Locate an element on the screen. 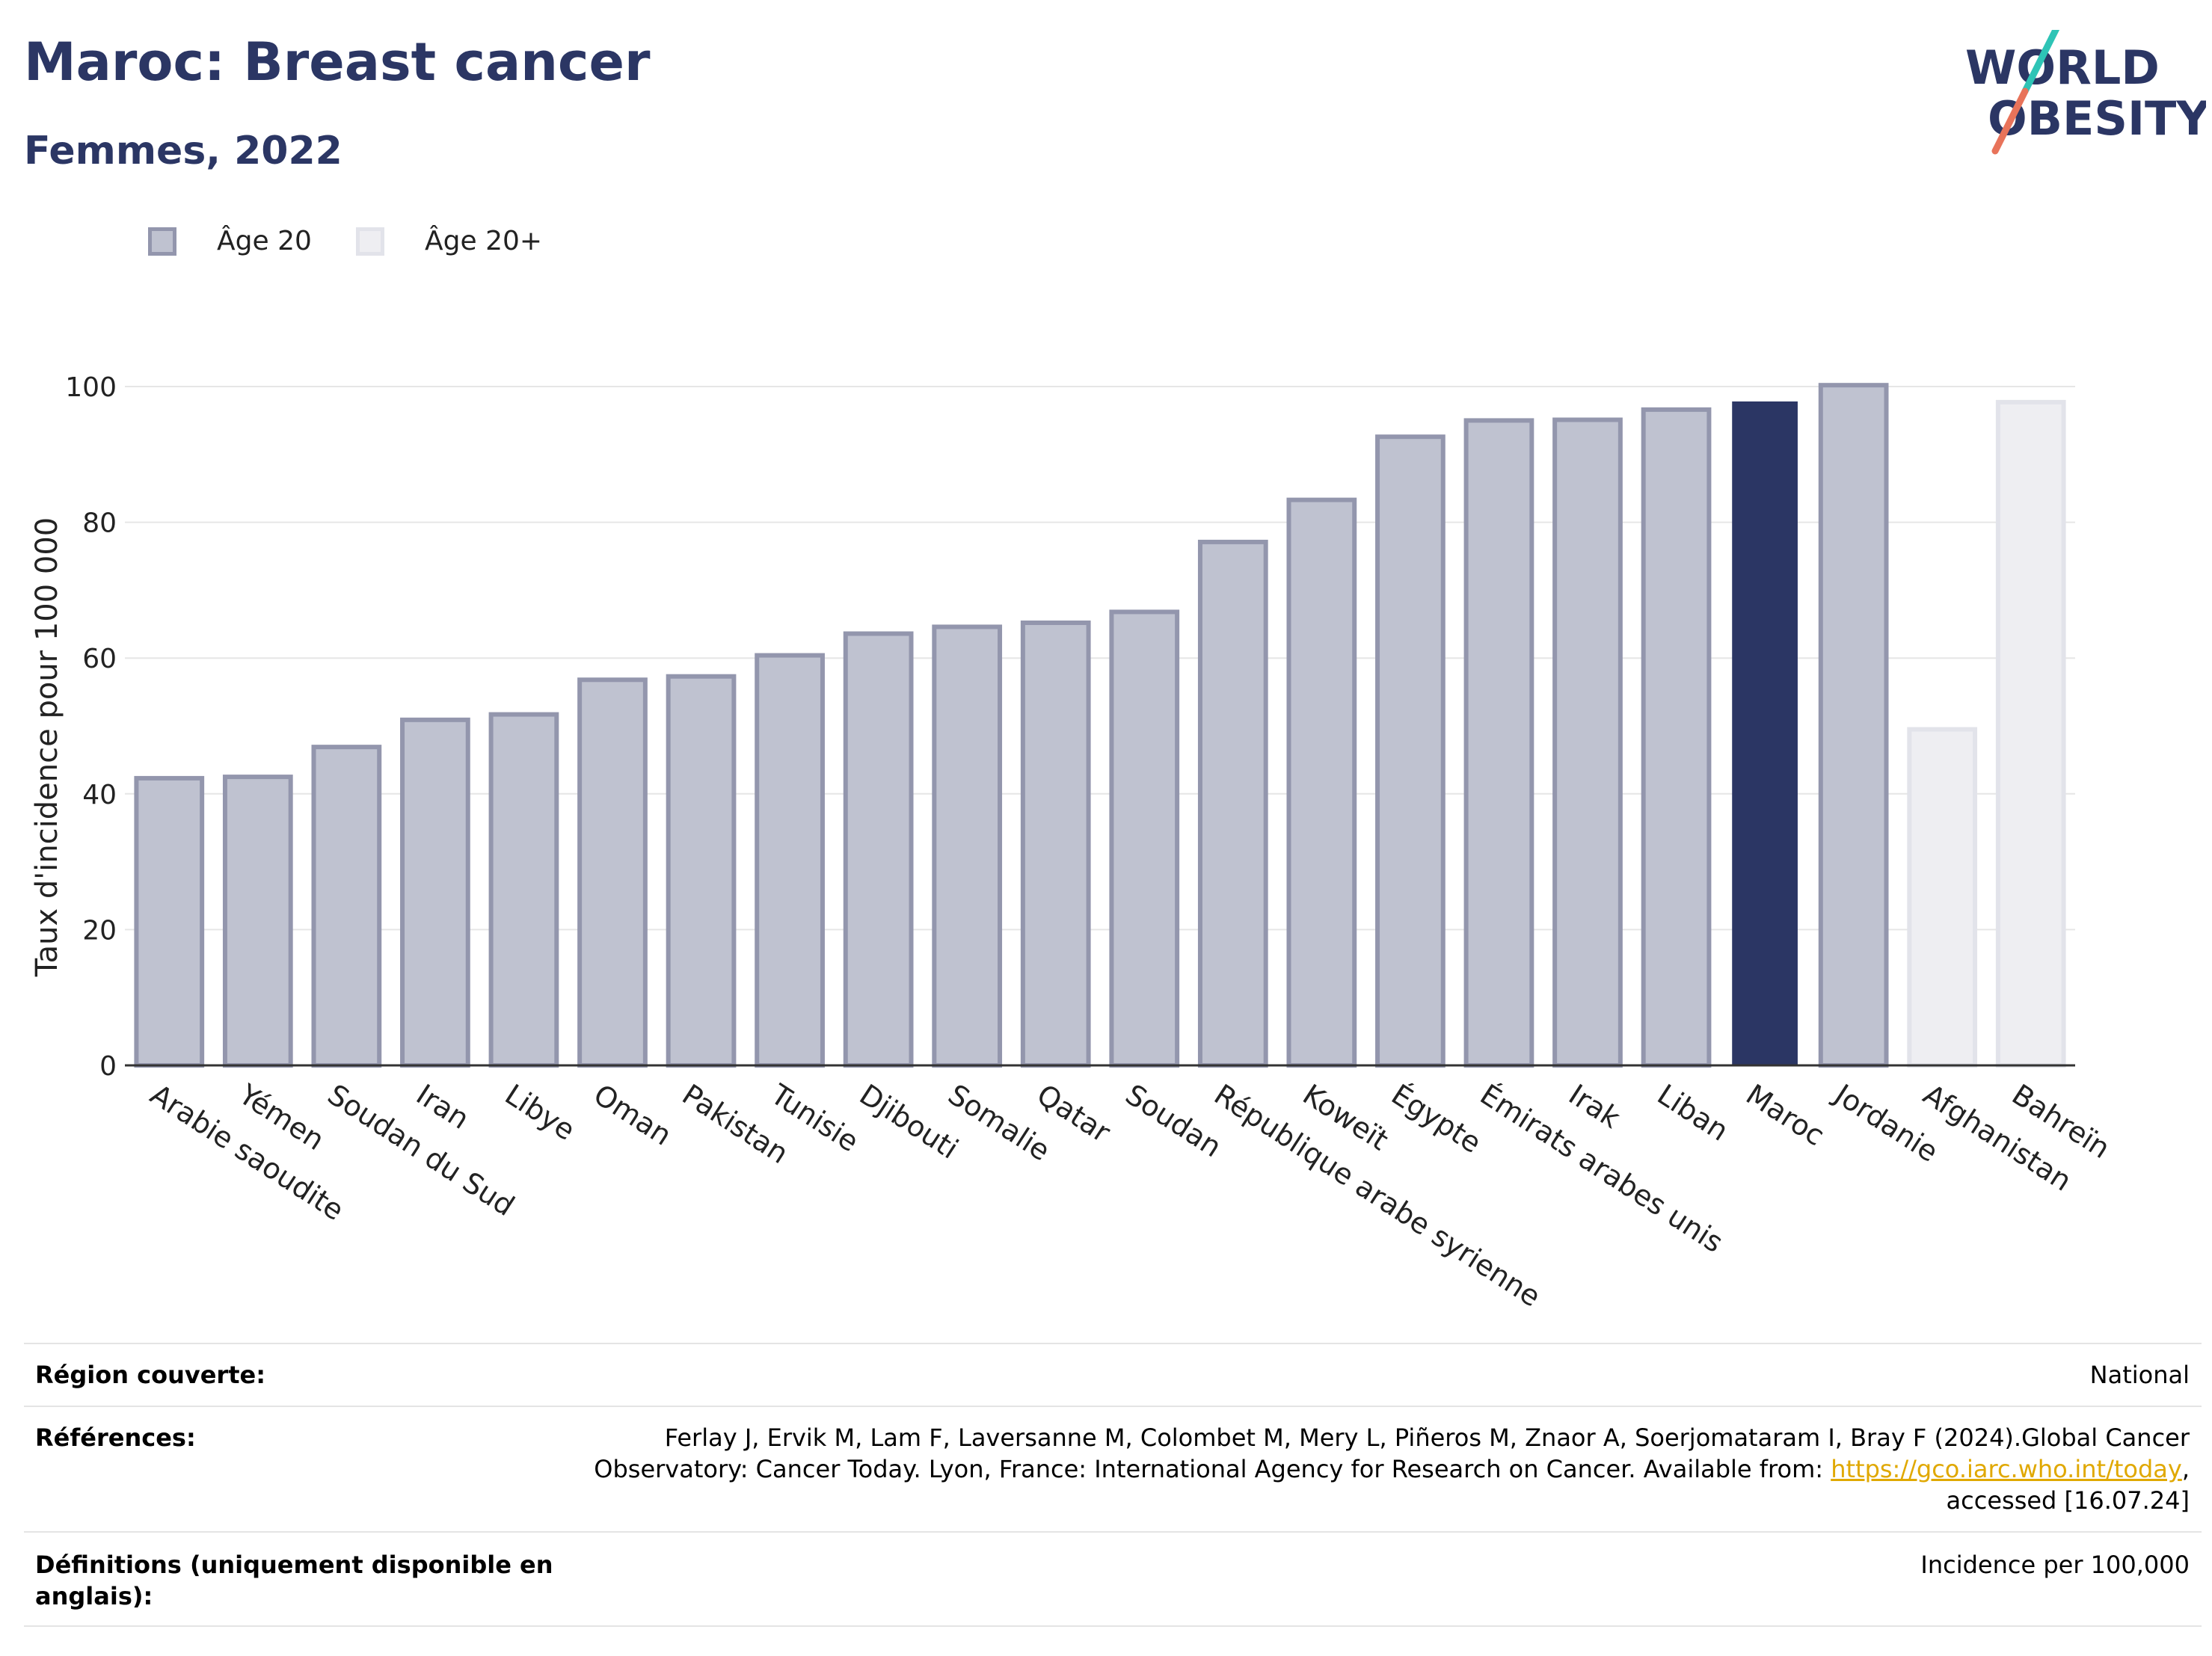 The image size is (2212, 1656). references-link: https://gco.iarc.who.int/today is located at coordinates (2006, 1469).